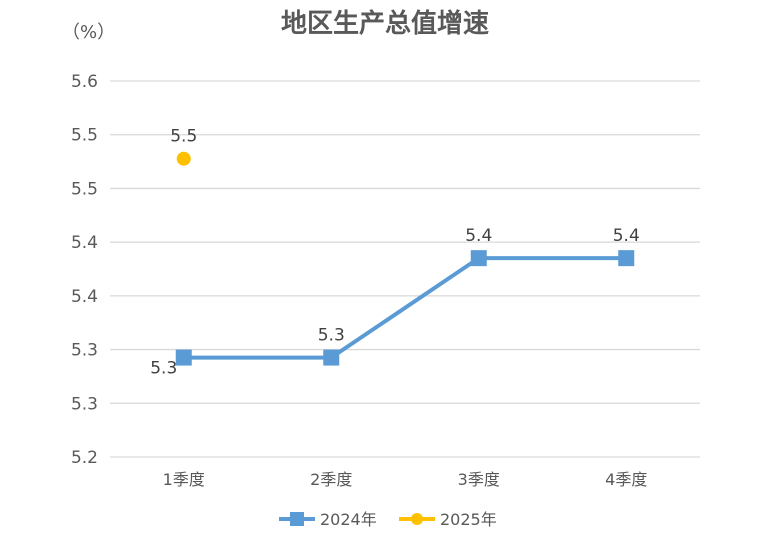 Image resolution: width=763 pixels, height=544 pixels. I want to click on y-axis-unit: （%）, so click(88, 32).